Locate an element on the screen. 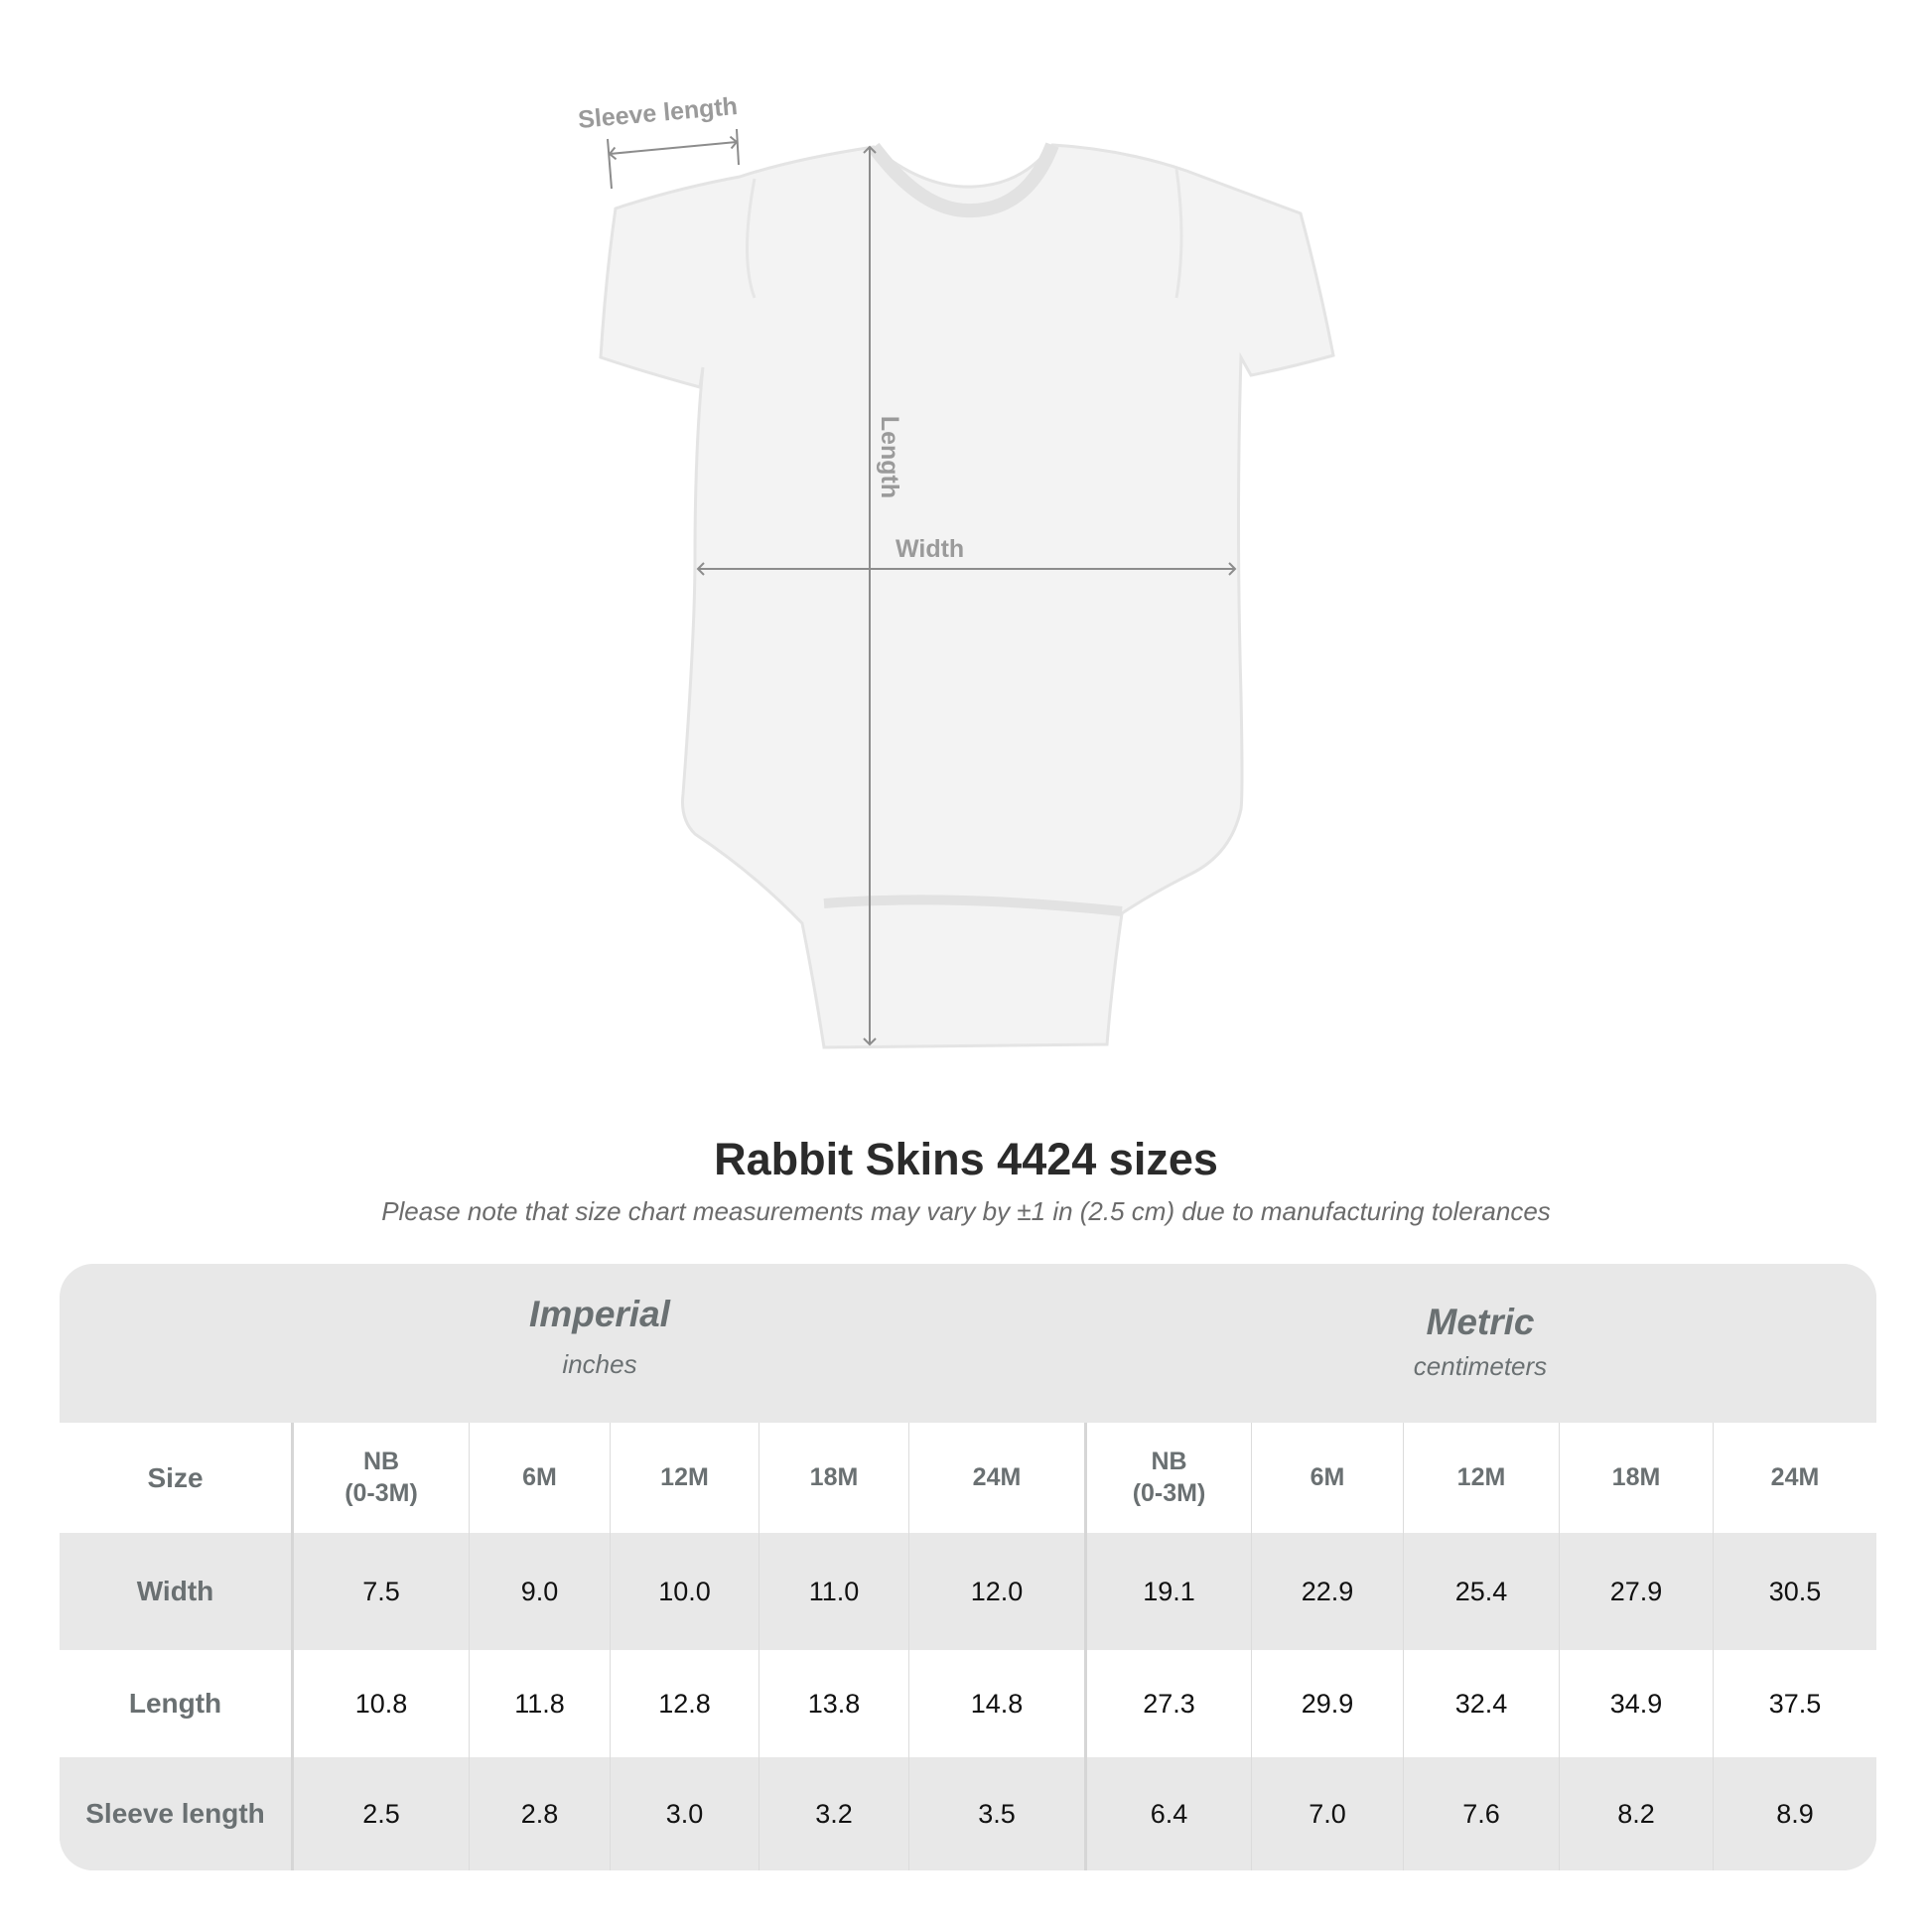  imperial-header: Imperial inches is located at coordinates (599, 1343).